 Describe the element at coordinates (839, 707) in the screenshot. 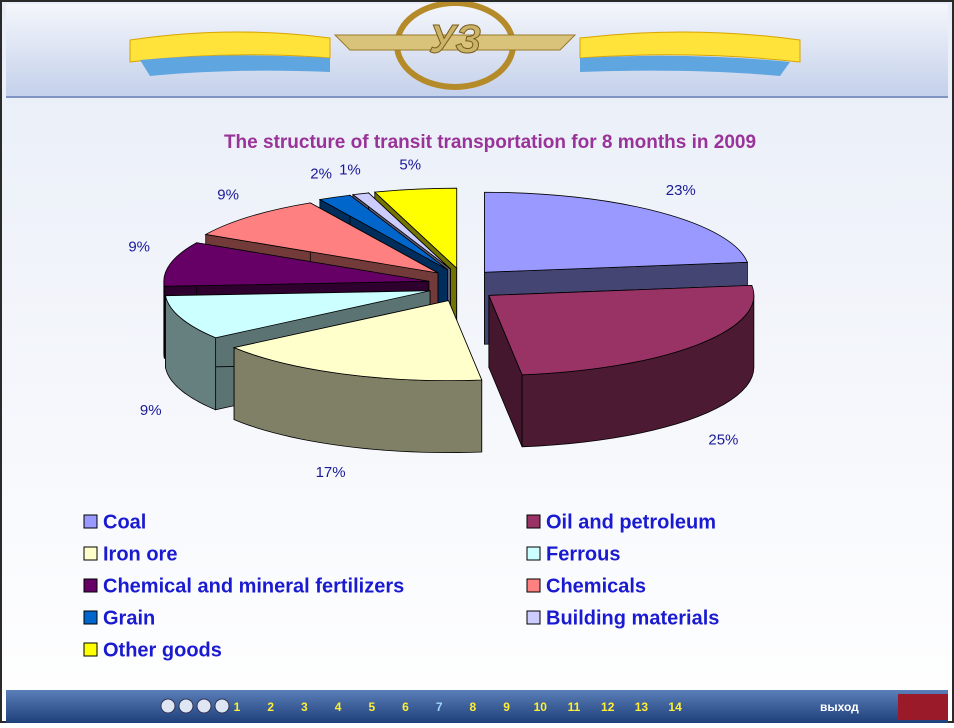

I see `exit-link: выход` at that location.